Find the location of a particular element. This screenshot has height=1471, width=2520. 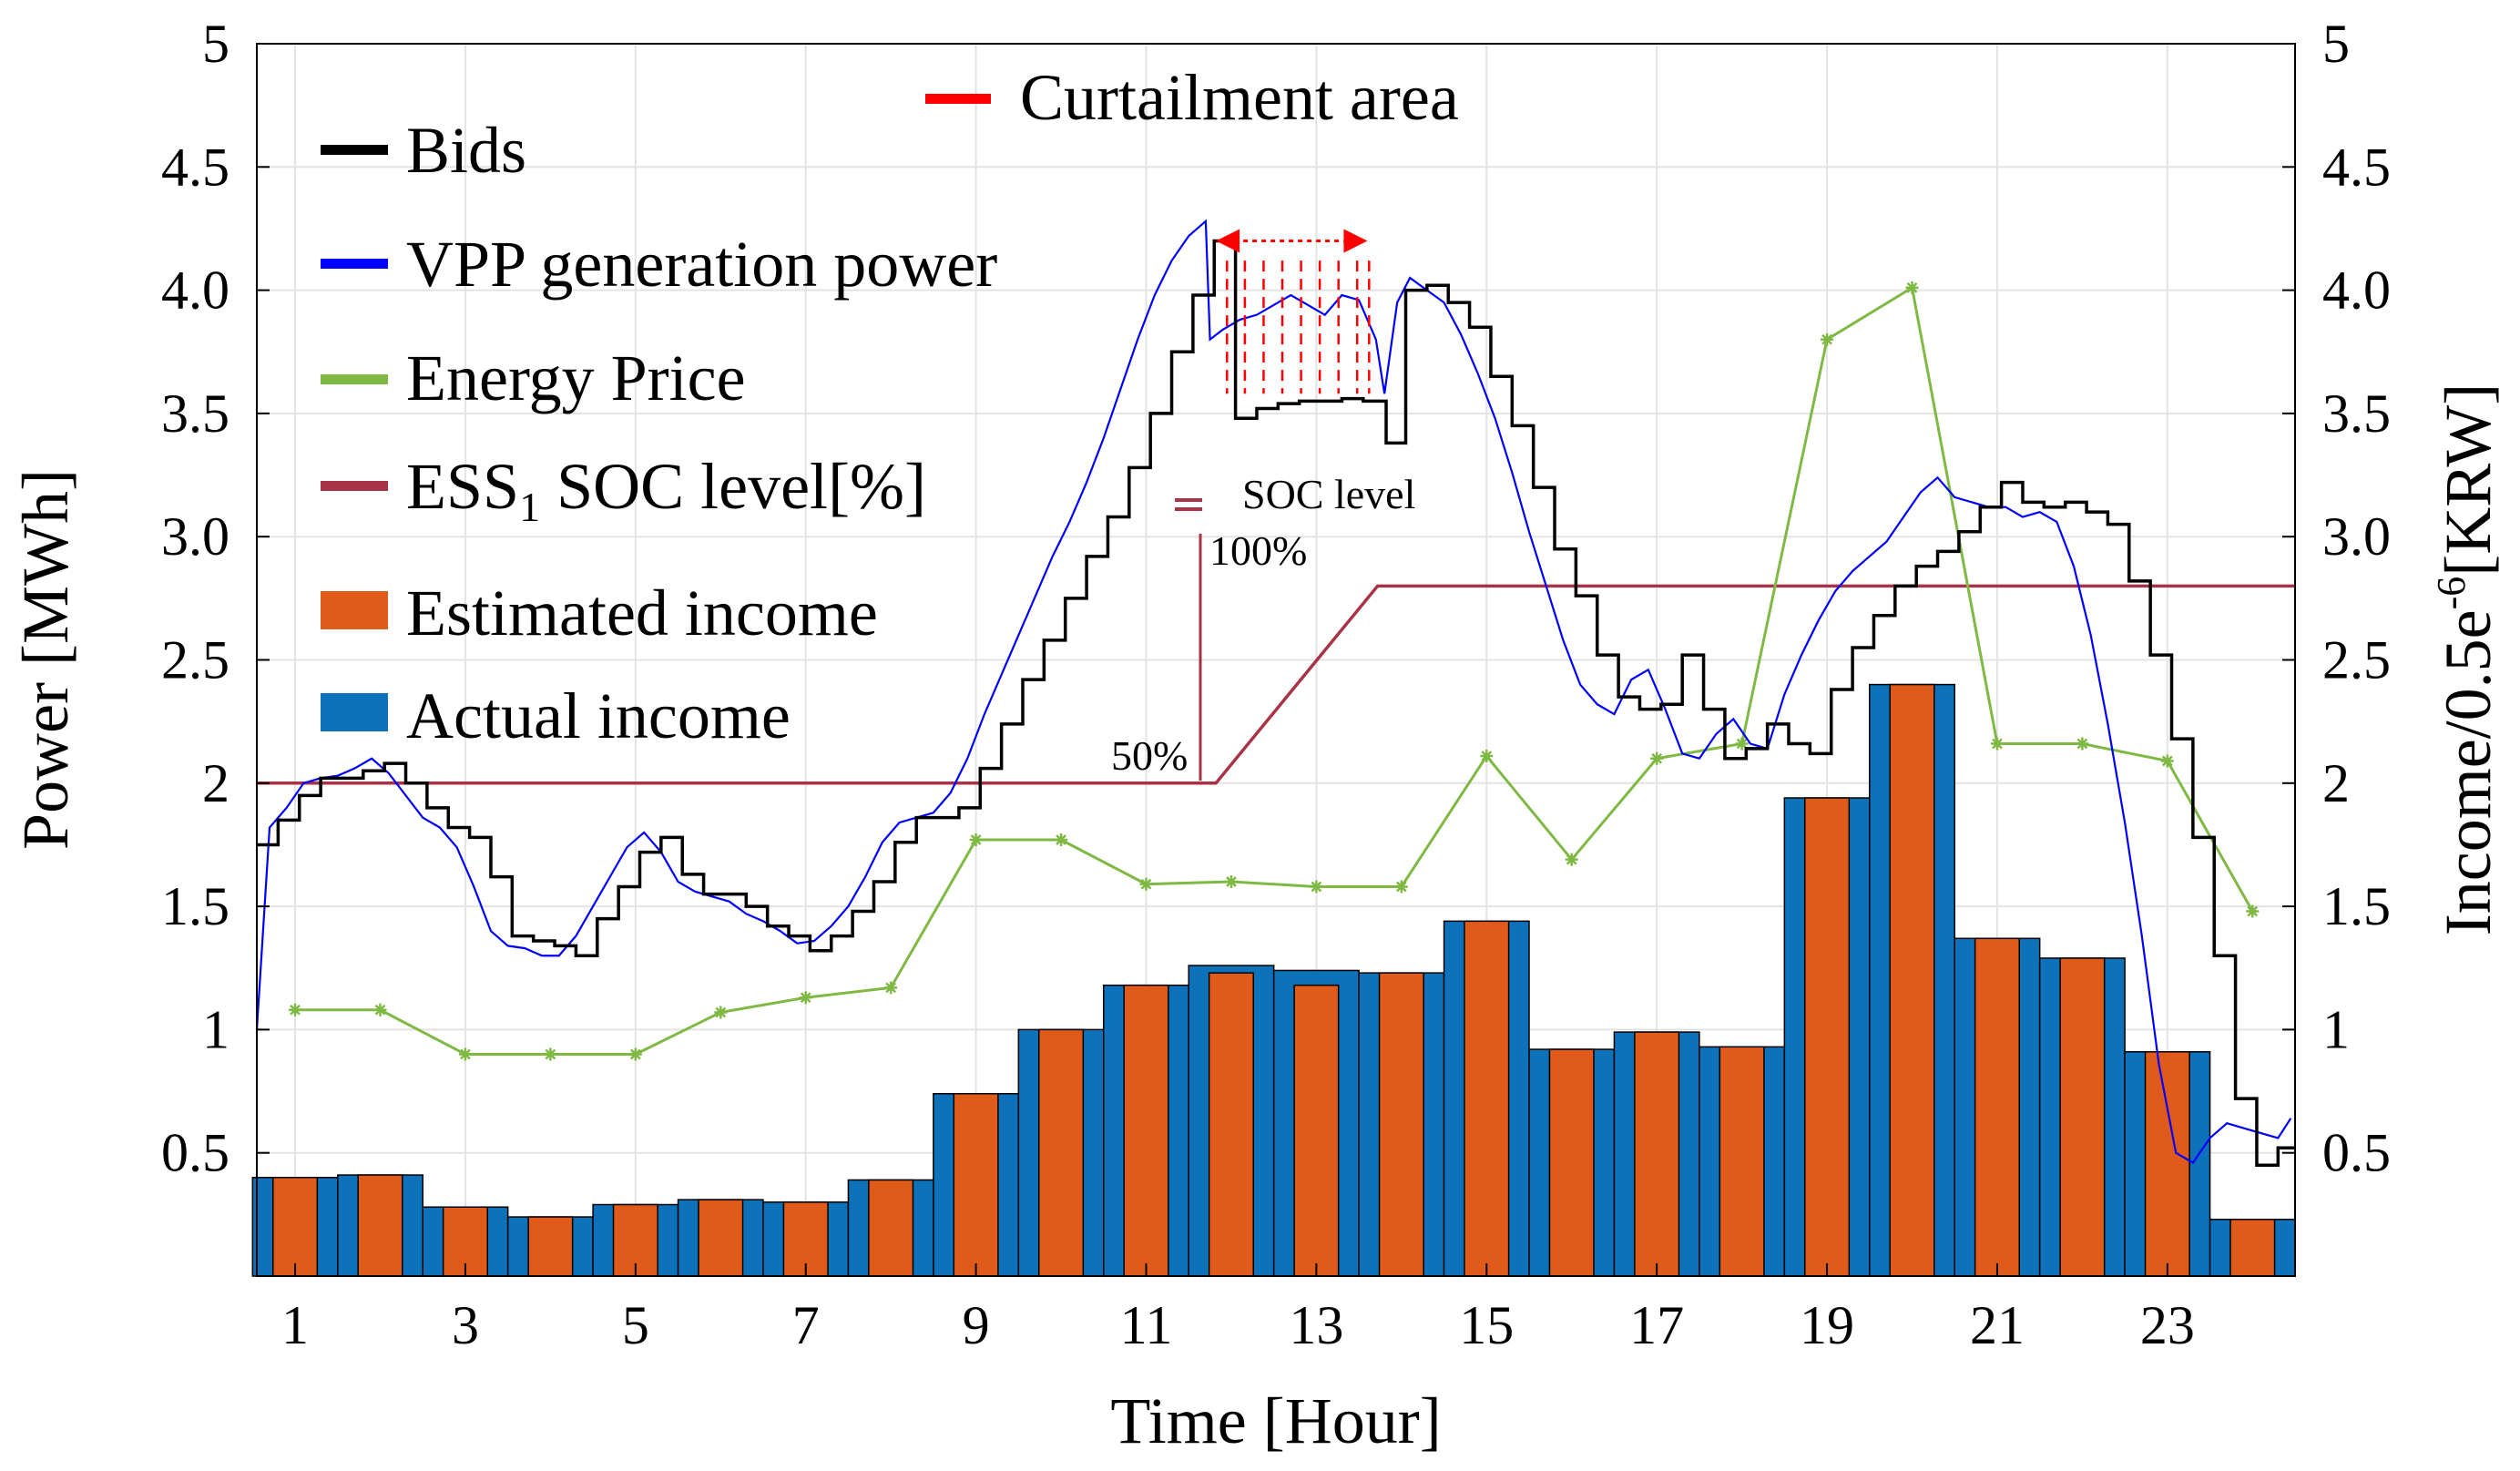

y-right-title-post: [KRW] is located at coordinates (2468, 480).